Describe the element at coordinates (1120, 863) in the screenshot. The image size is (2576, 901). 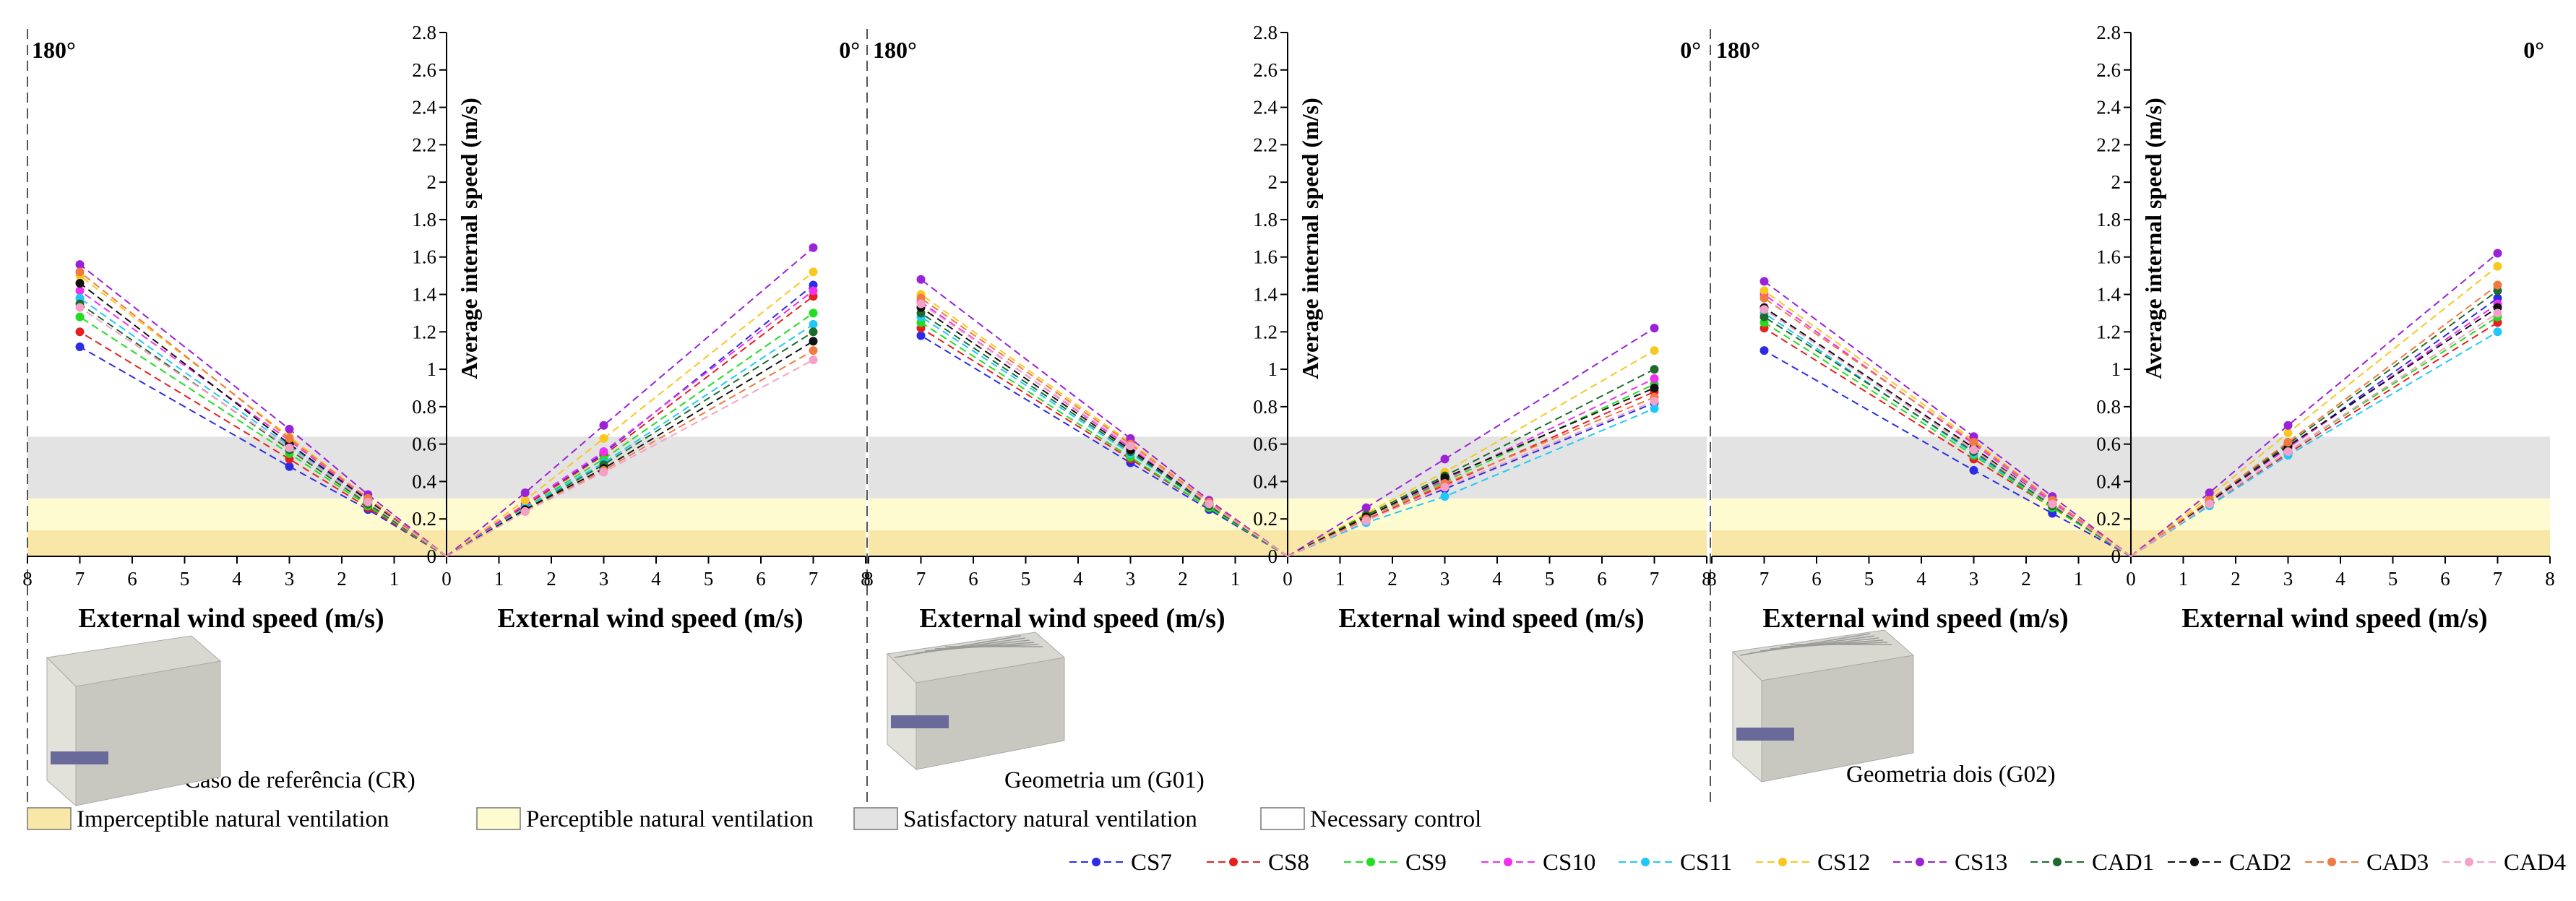
I see `series-legend-item-CS7: CS7` at that location.